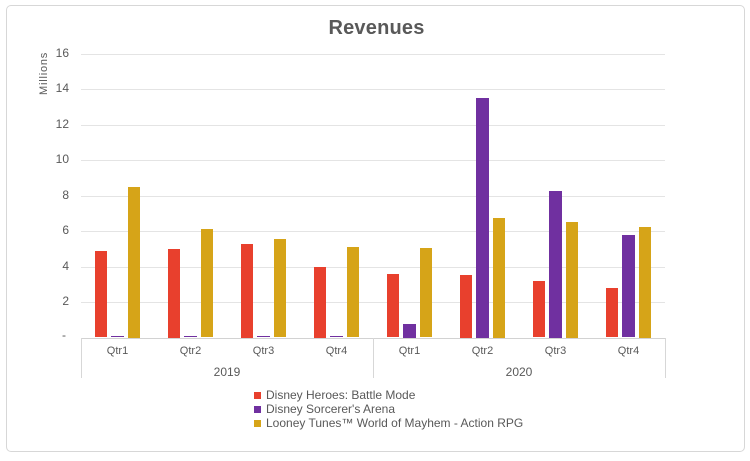  Describe the element at coordinates (117, 351) in the screenshot. I see `x-category-label-0: Qtr1` at that location.